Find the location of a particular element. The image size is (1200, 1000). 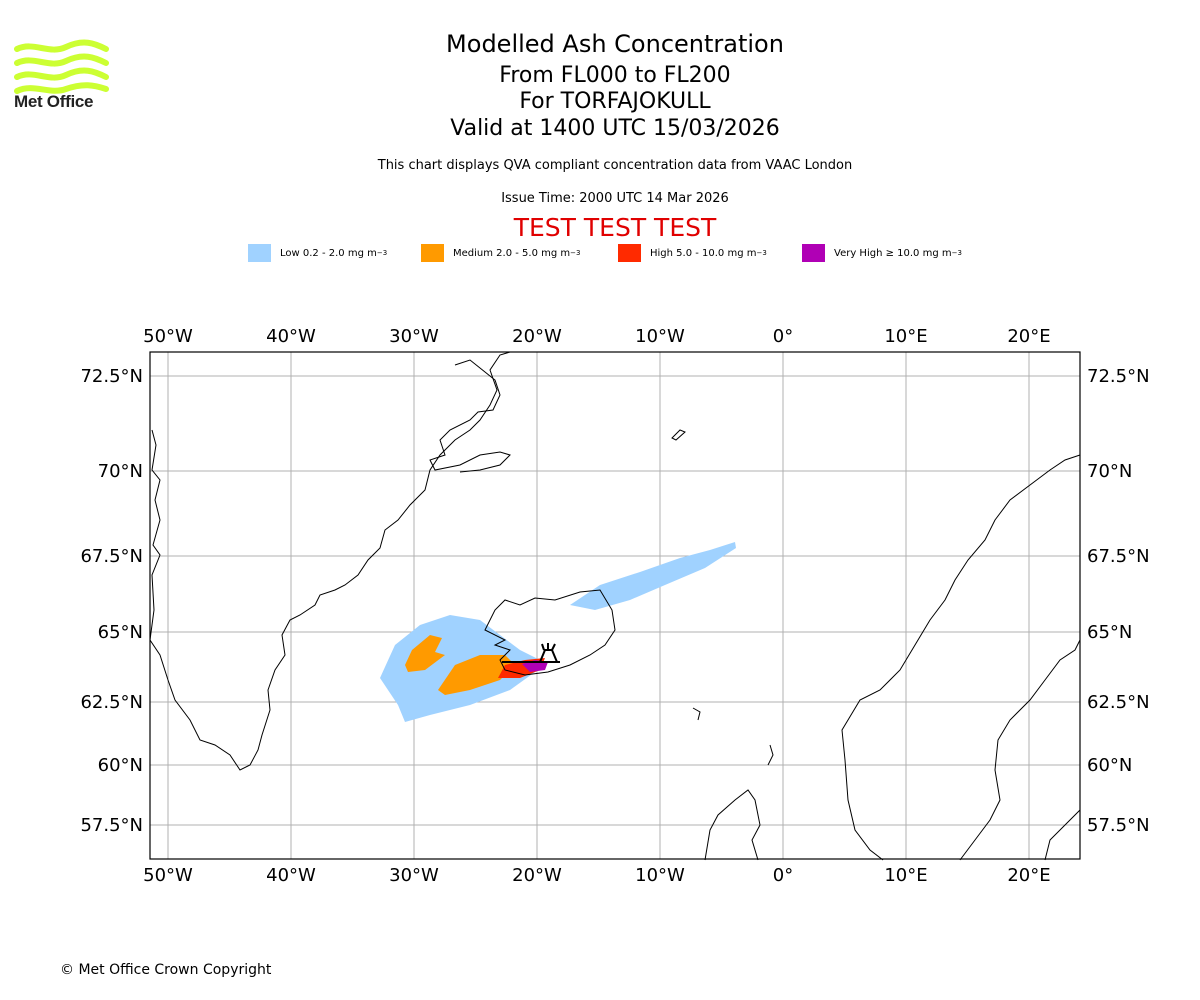

lat-ticks-right: 72.5°N 70°N 67.5°N 65°N 62.5°N 60°N 57.5°N is located at coordinates (1118, 601).